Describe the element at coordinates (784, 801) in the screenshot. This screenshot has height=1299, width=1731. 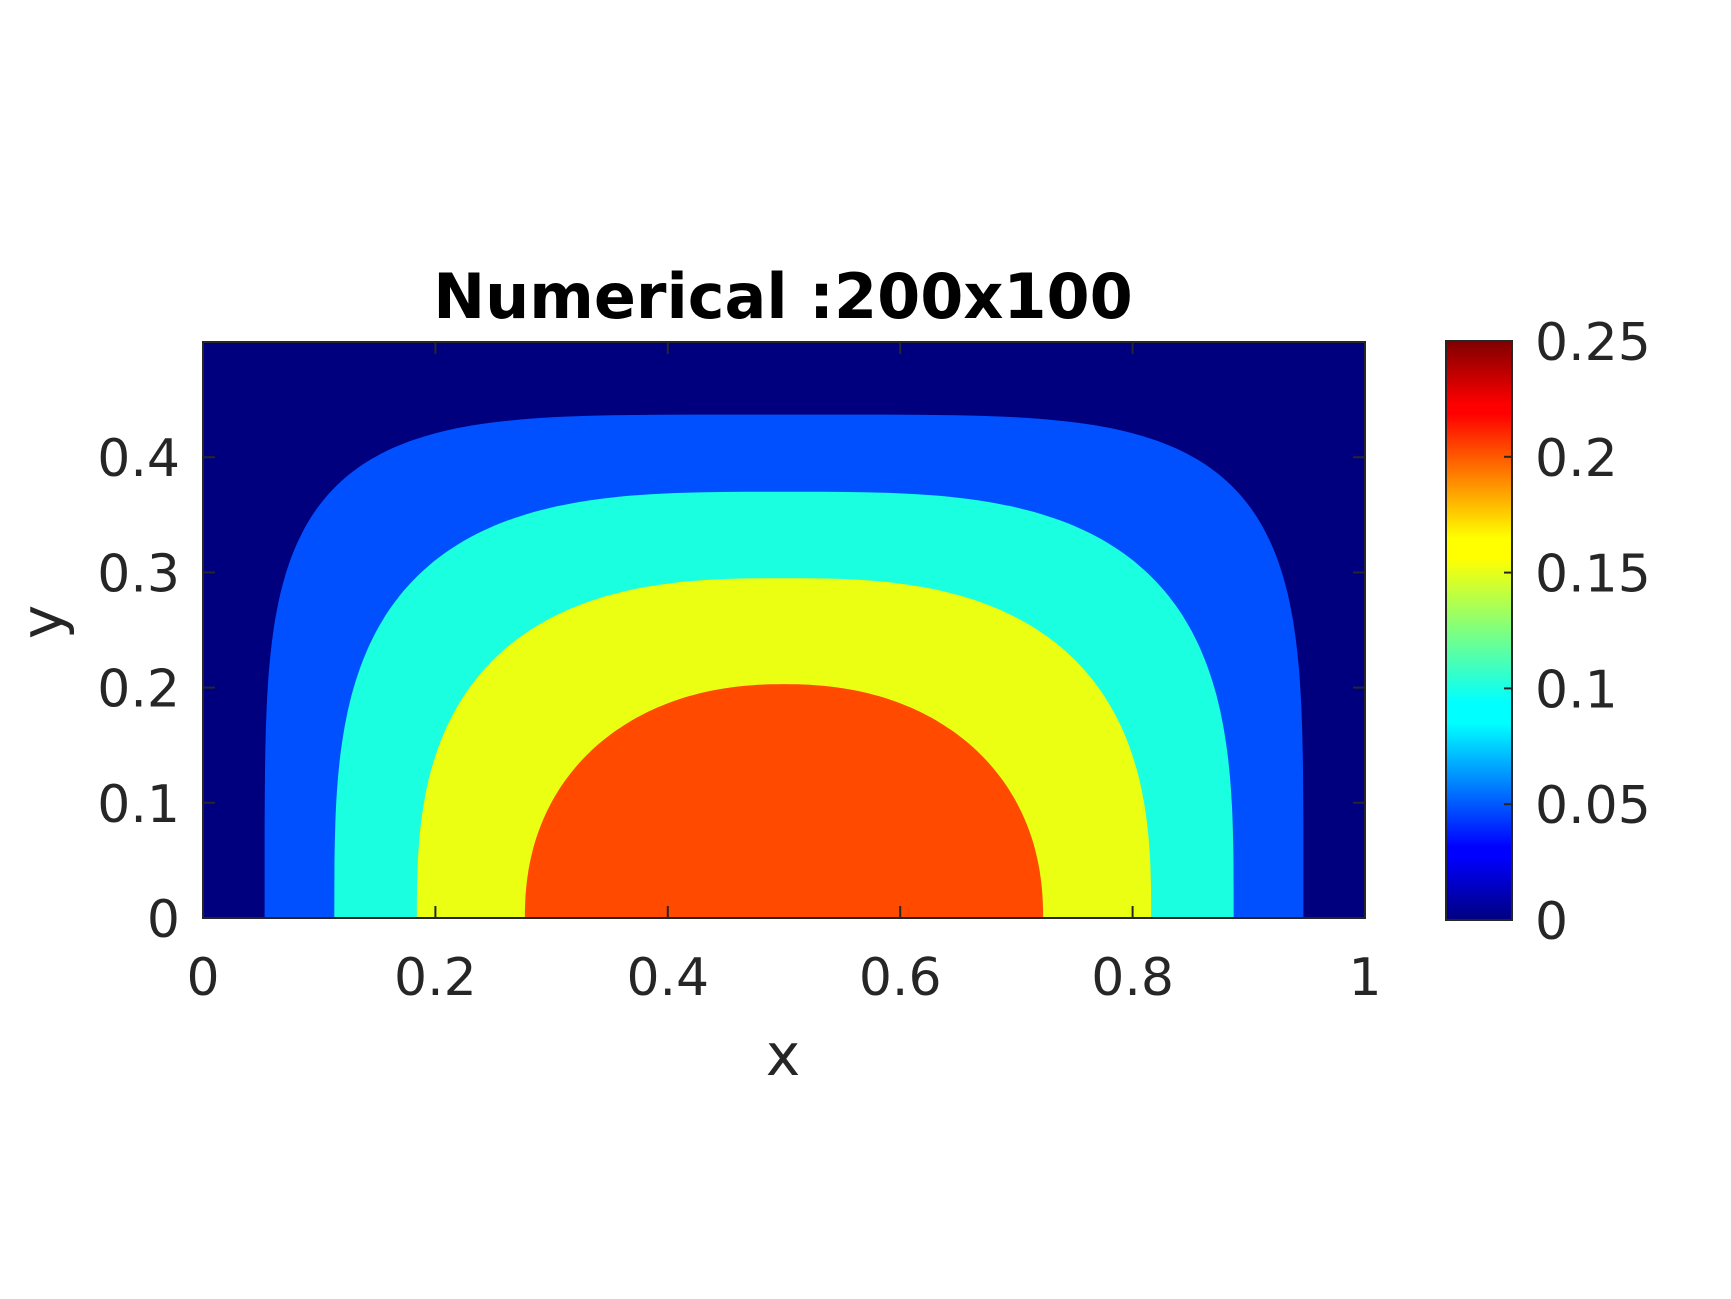
I see `contour-band-0.2` at that location.